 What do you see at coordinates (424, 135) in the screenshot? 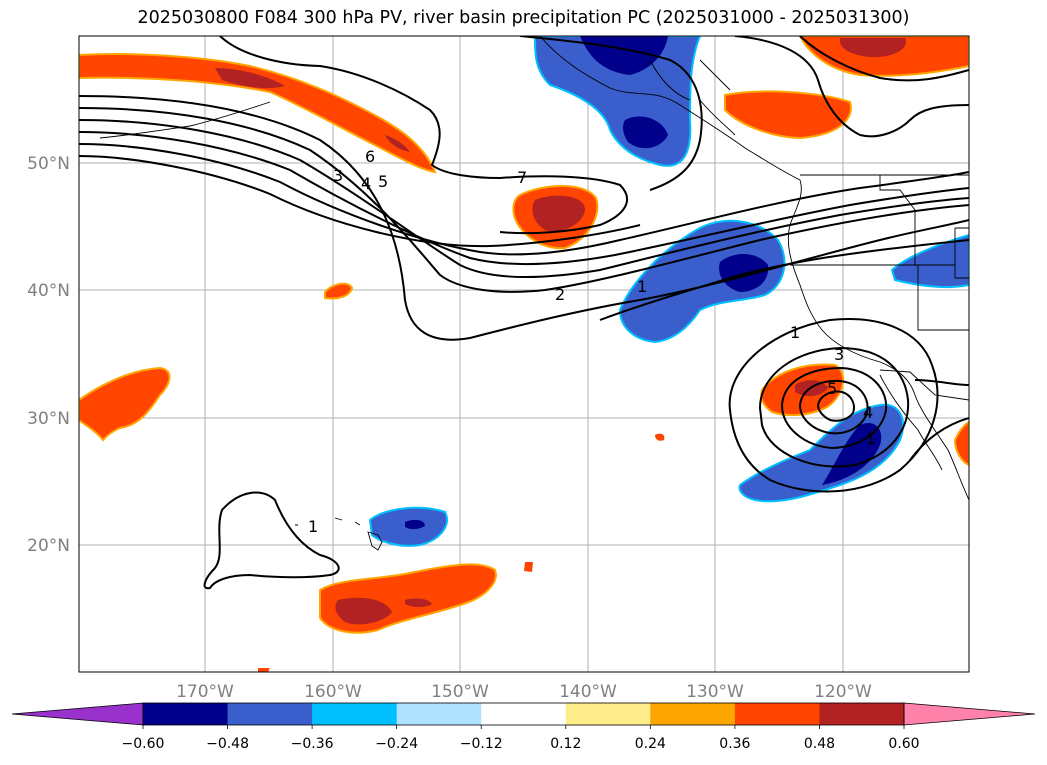
I see `pv-contour-north-high` at bounding box center [424, 135].